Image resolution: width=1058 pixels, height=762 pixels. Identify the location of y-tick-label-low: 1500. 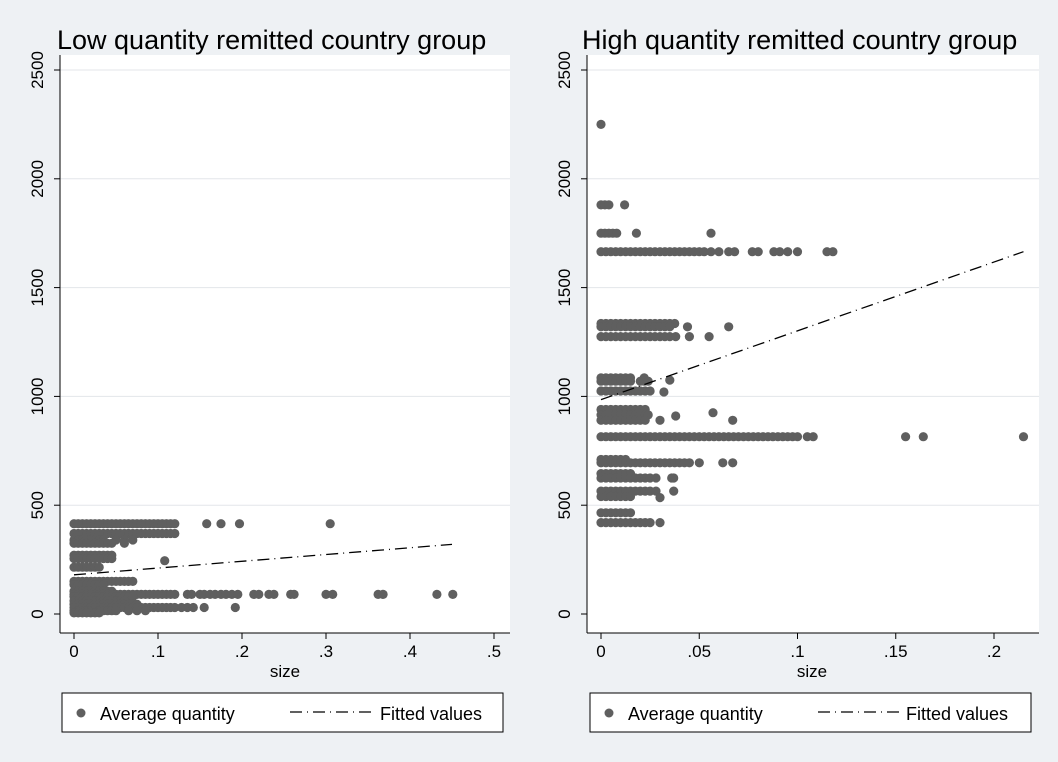
(37, 288).